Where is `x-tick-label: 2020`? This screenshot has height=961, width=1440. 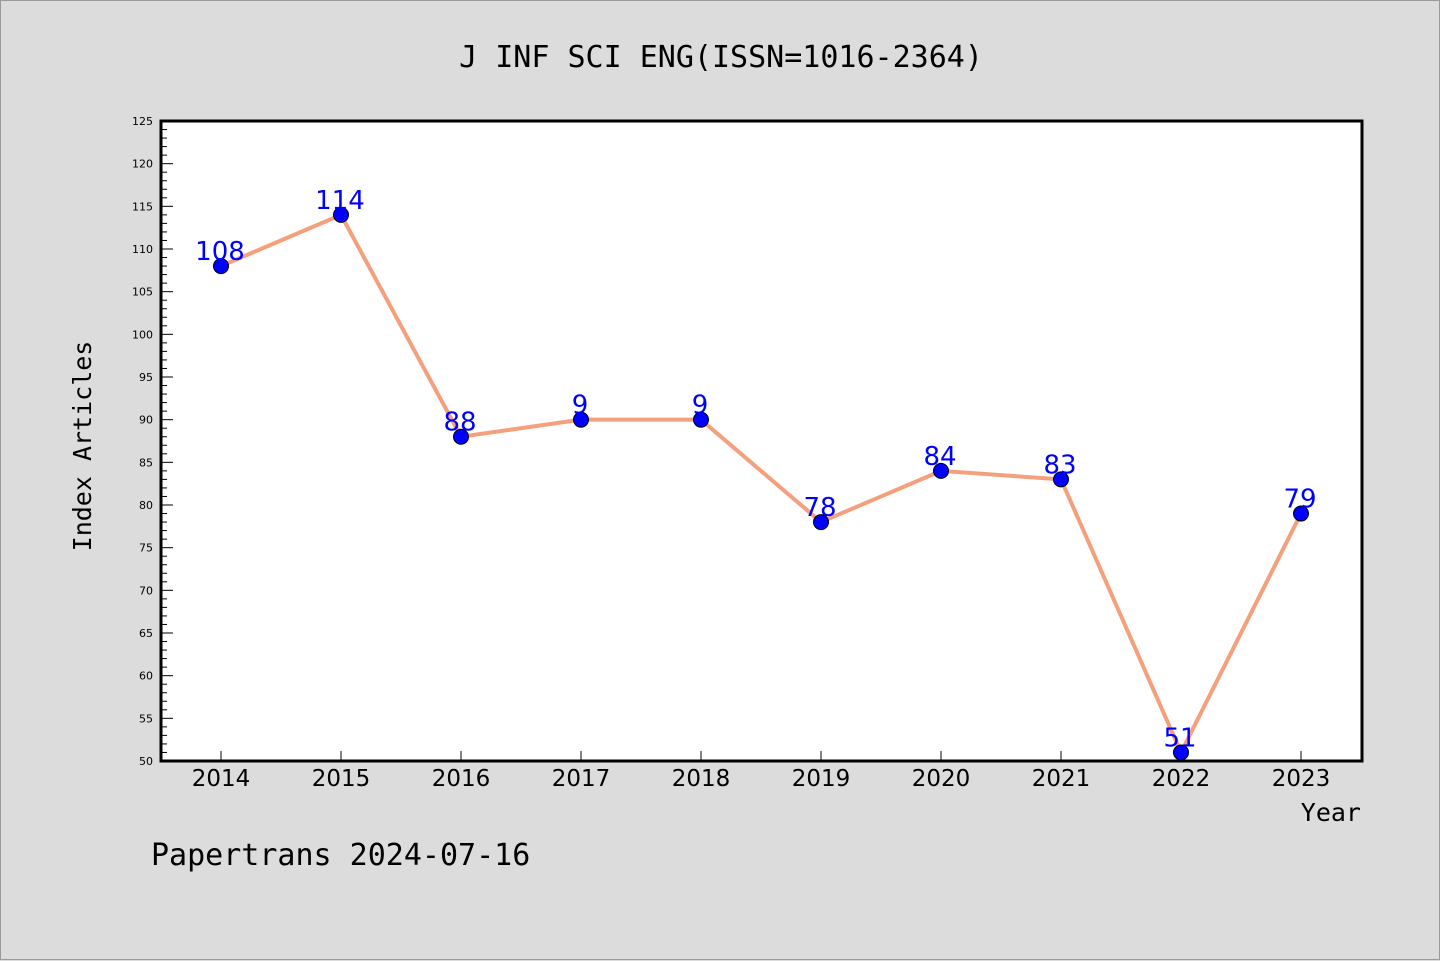
x-tick-label: 2020 is located at coordinates (941, 779).